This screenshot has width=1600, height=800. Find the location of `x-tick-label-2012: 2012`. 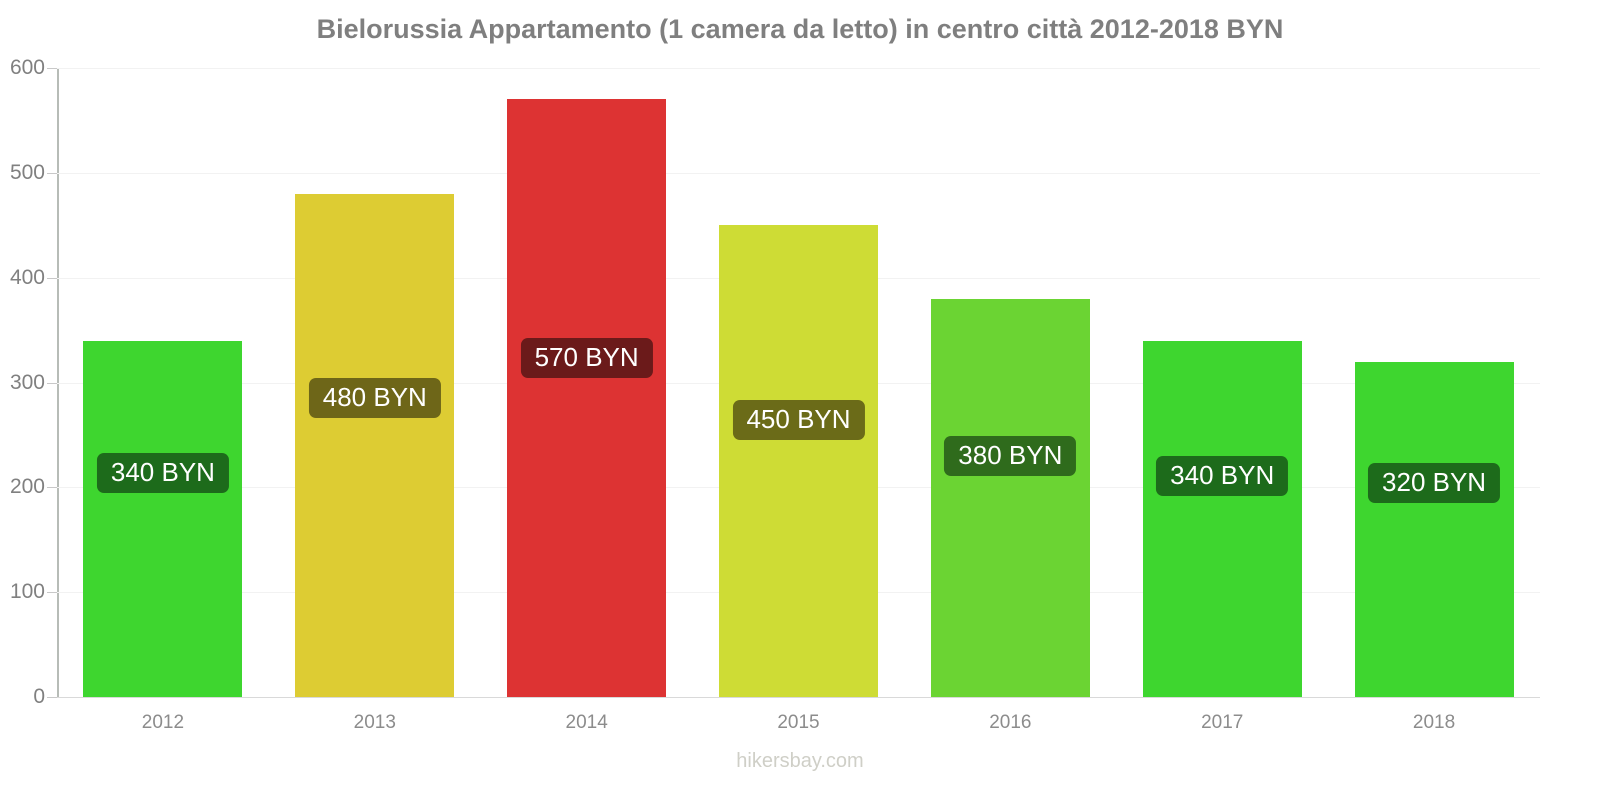

x-tick-label-2012: 2012 is located at coordinates (163, 722).